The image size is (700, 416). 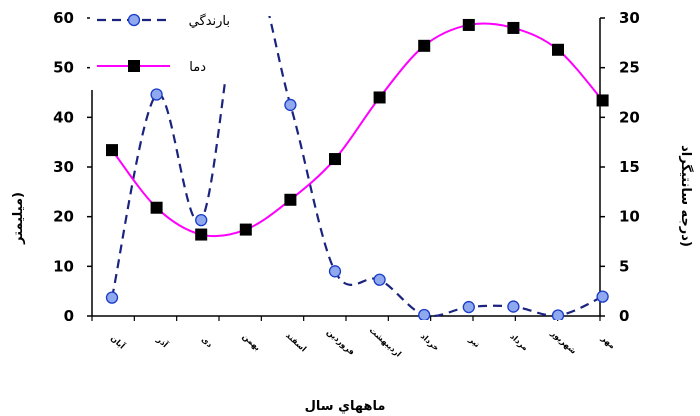 What do you see at coordinates (629, 217) in the screenshot?
I see `right-tick-label: 10` at bounding box center [629, 217].